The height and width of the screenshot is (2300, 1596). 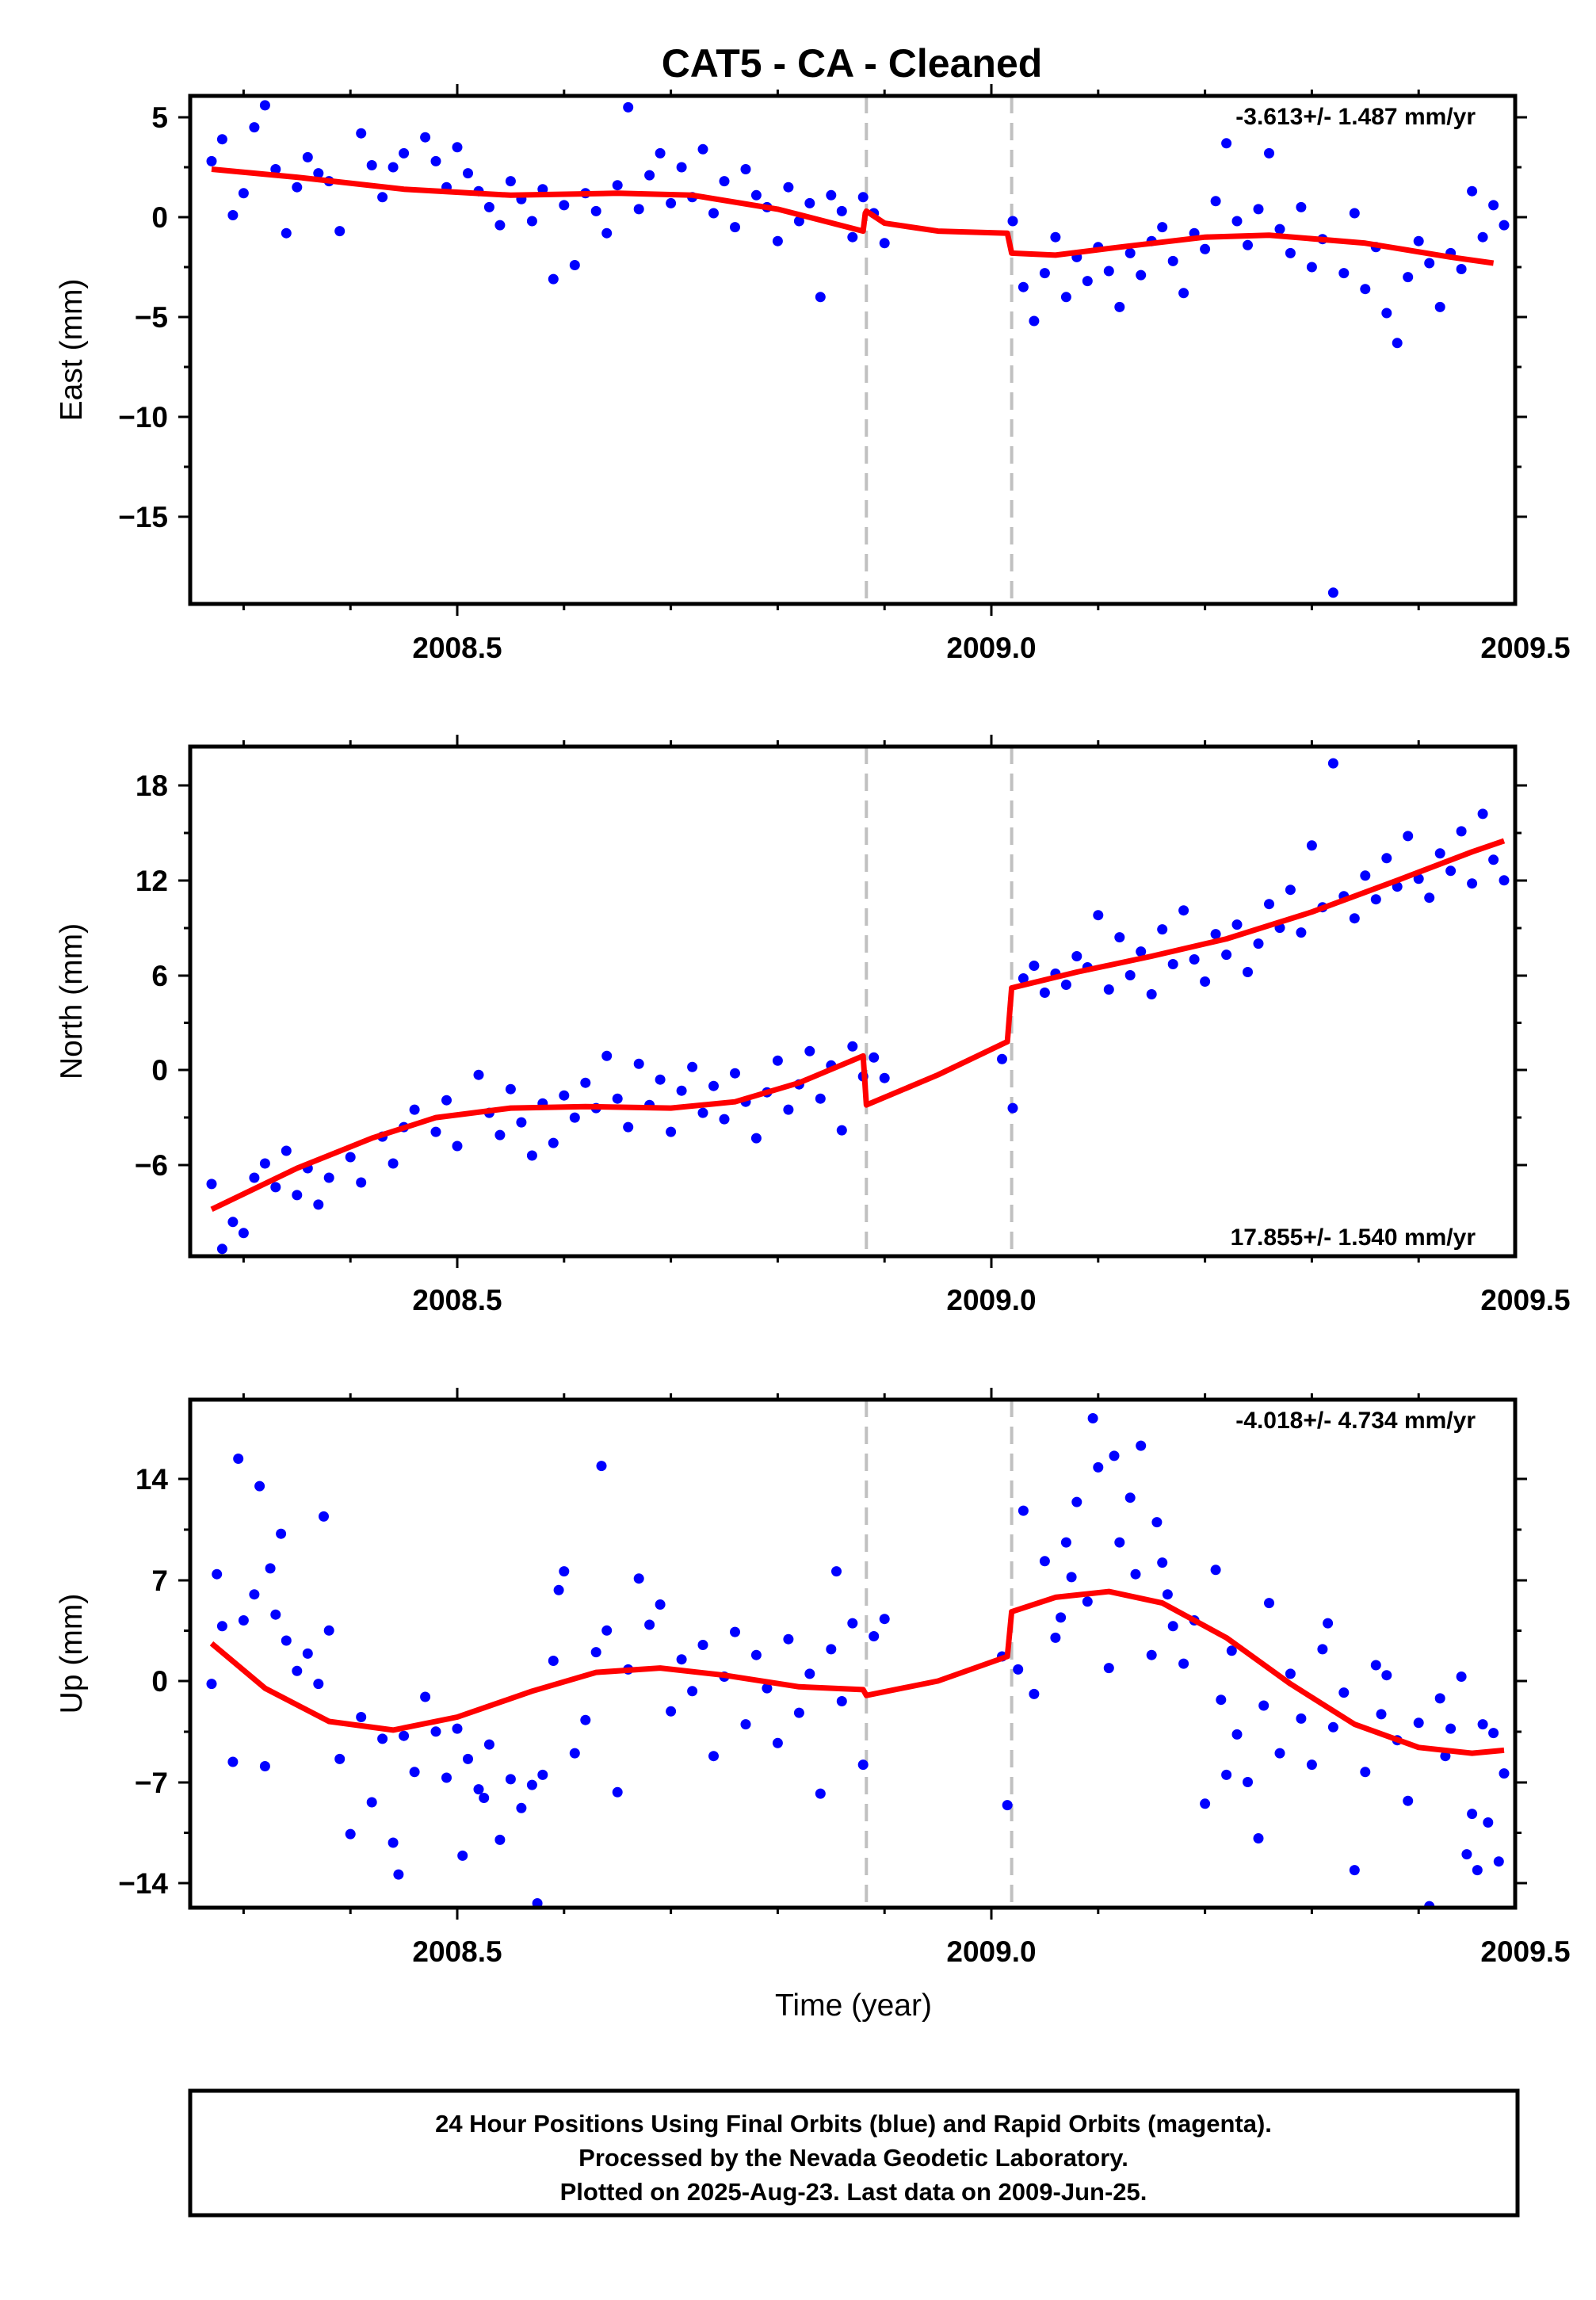 What do you see at coordinates (151, 317) in the screenshot?
I see `y-tick-label: −5` at bounding box center [151, 317].